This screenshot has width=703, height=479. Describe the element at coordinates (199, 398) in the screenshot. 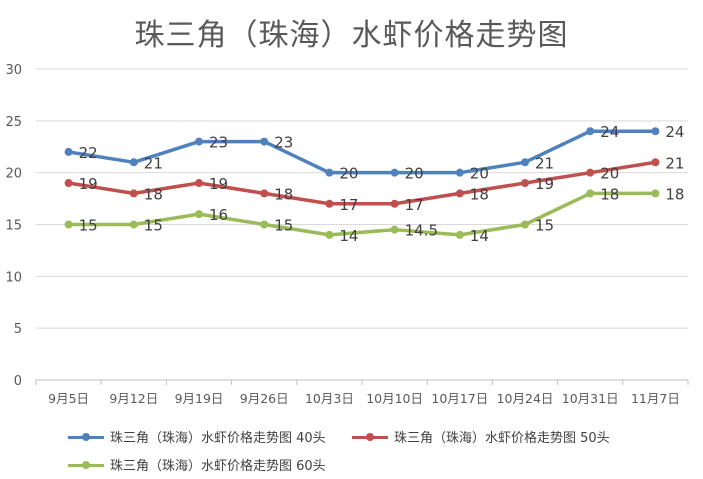

I see `x-tick-label: 9月19日` at that location.